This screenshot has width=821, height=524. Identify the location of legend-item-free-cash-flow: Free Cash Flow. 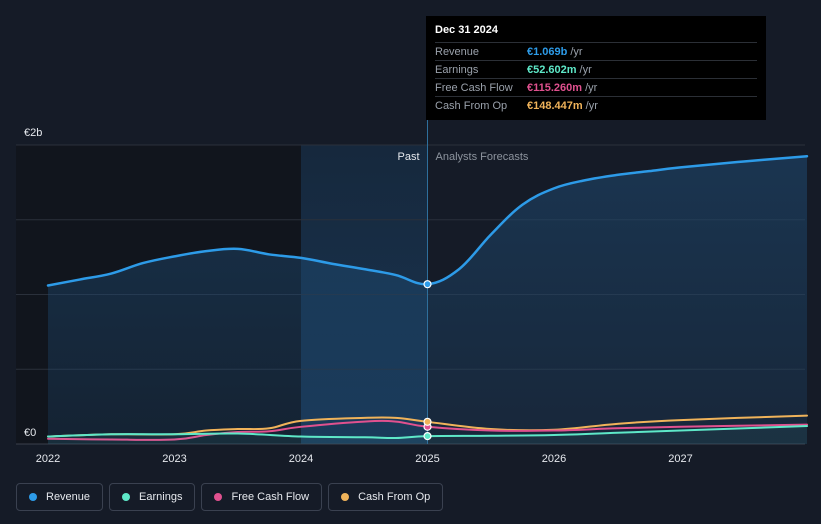
(262, 497).